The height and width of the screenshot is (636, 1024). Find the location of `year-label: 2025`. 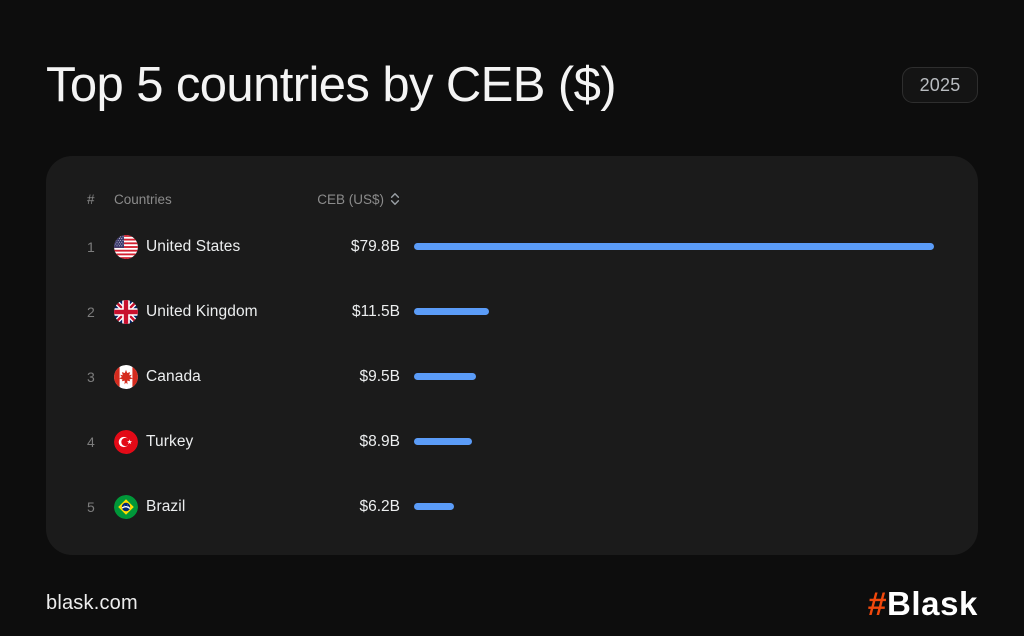

year-label: 2025 is located at coordinates (940, 84).